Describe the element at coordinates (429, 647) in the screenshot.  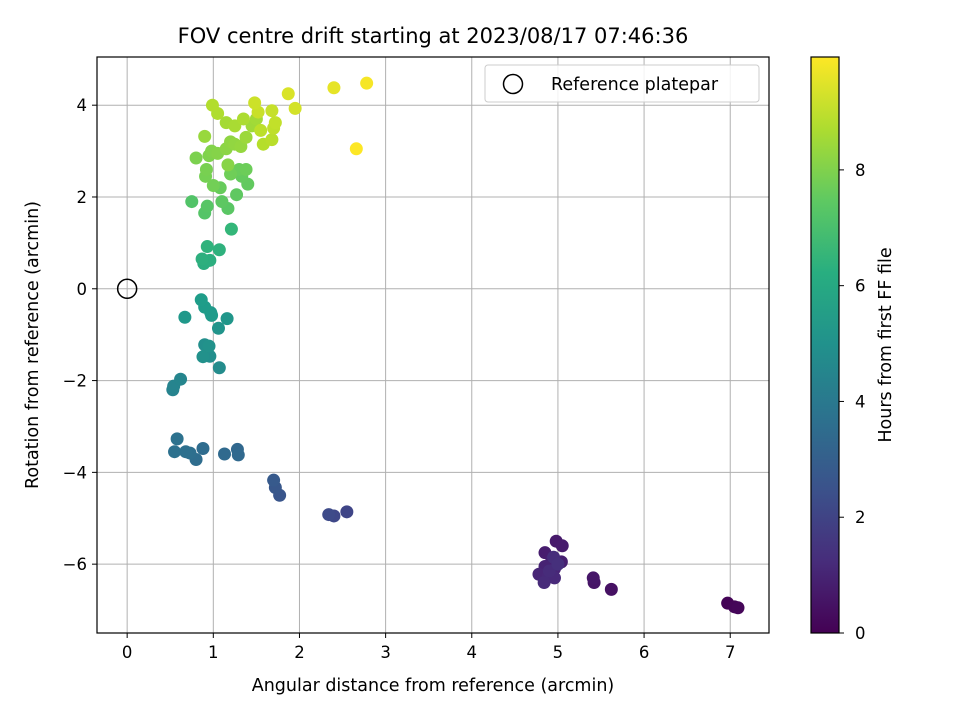
I see `x-axis: 0 1 2 3 4 5 6 7` at that location.